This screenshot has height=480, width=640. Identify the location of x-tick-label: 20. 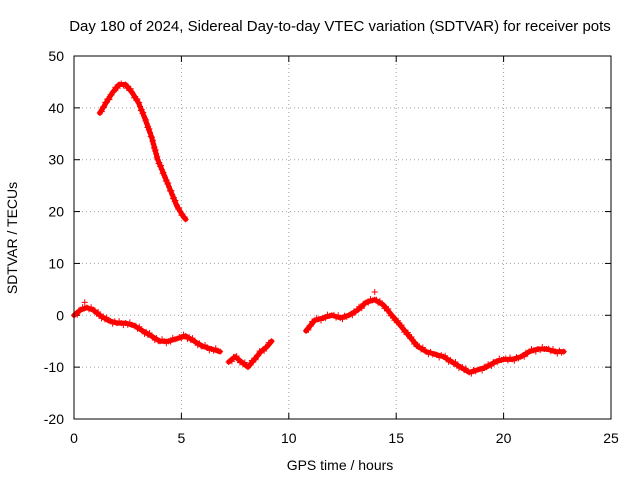
(504, 438).